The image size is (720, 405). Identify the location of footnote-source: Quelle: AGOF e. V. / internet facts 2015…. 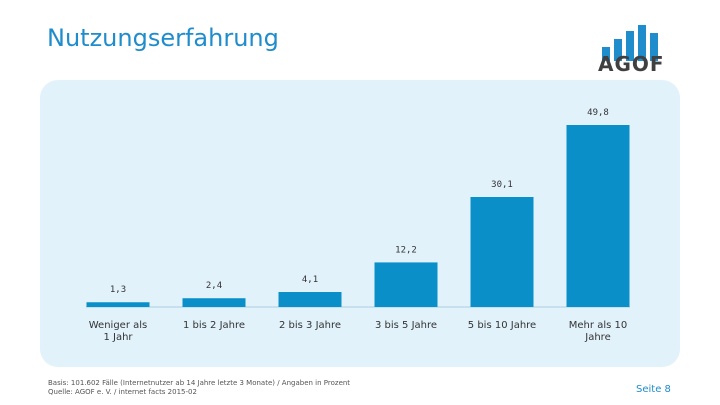
(122, 392).